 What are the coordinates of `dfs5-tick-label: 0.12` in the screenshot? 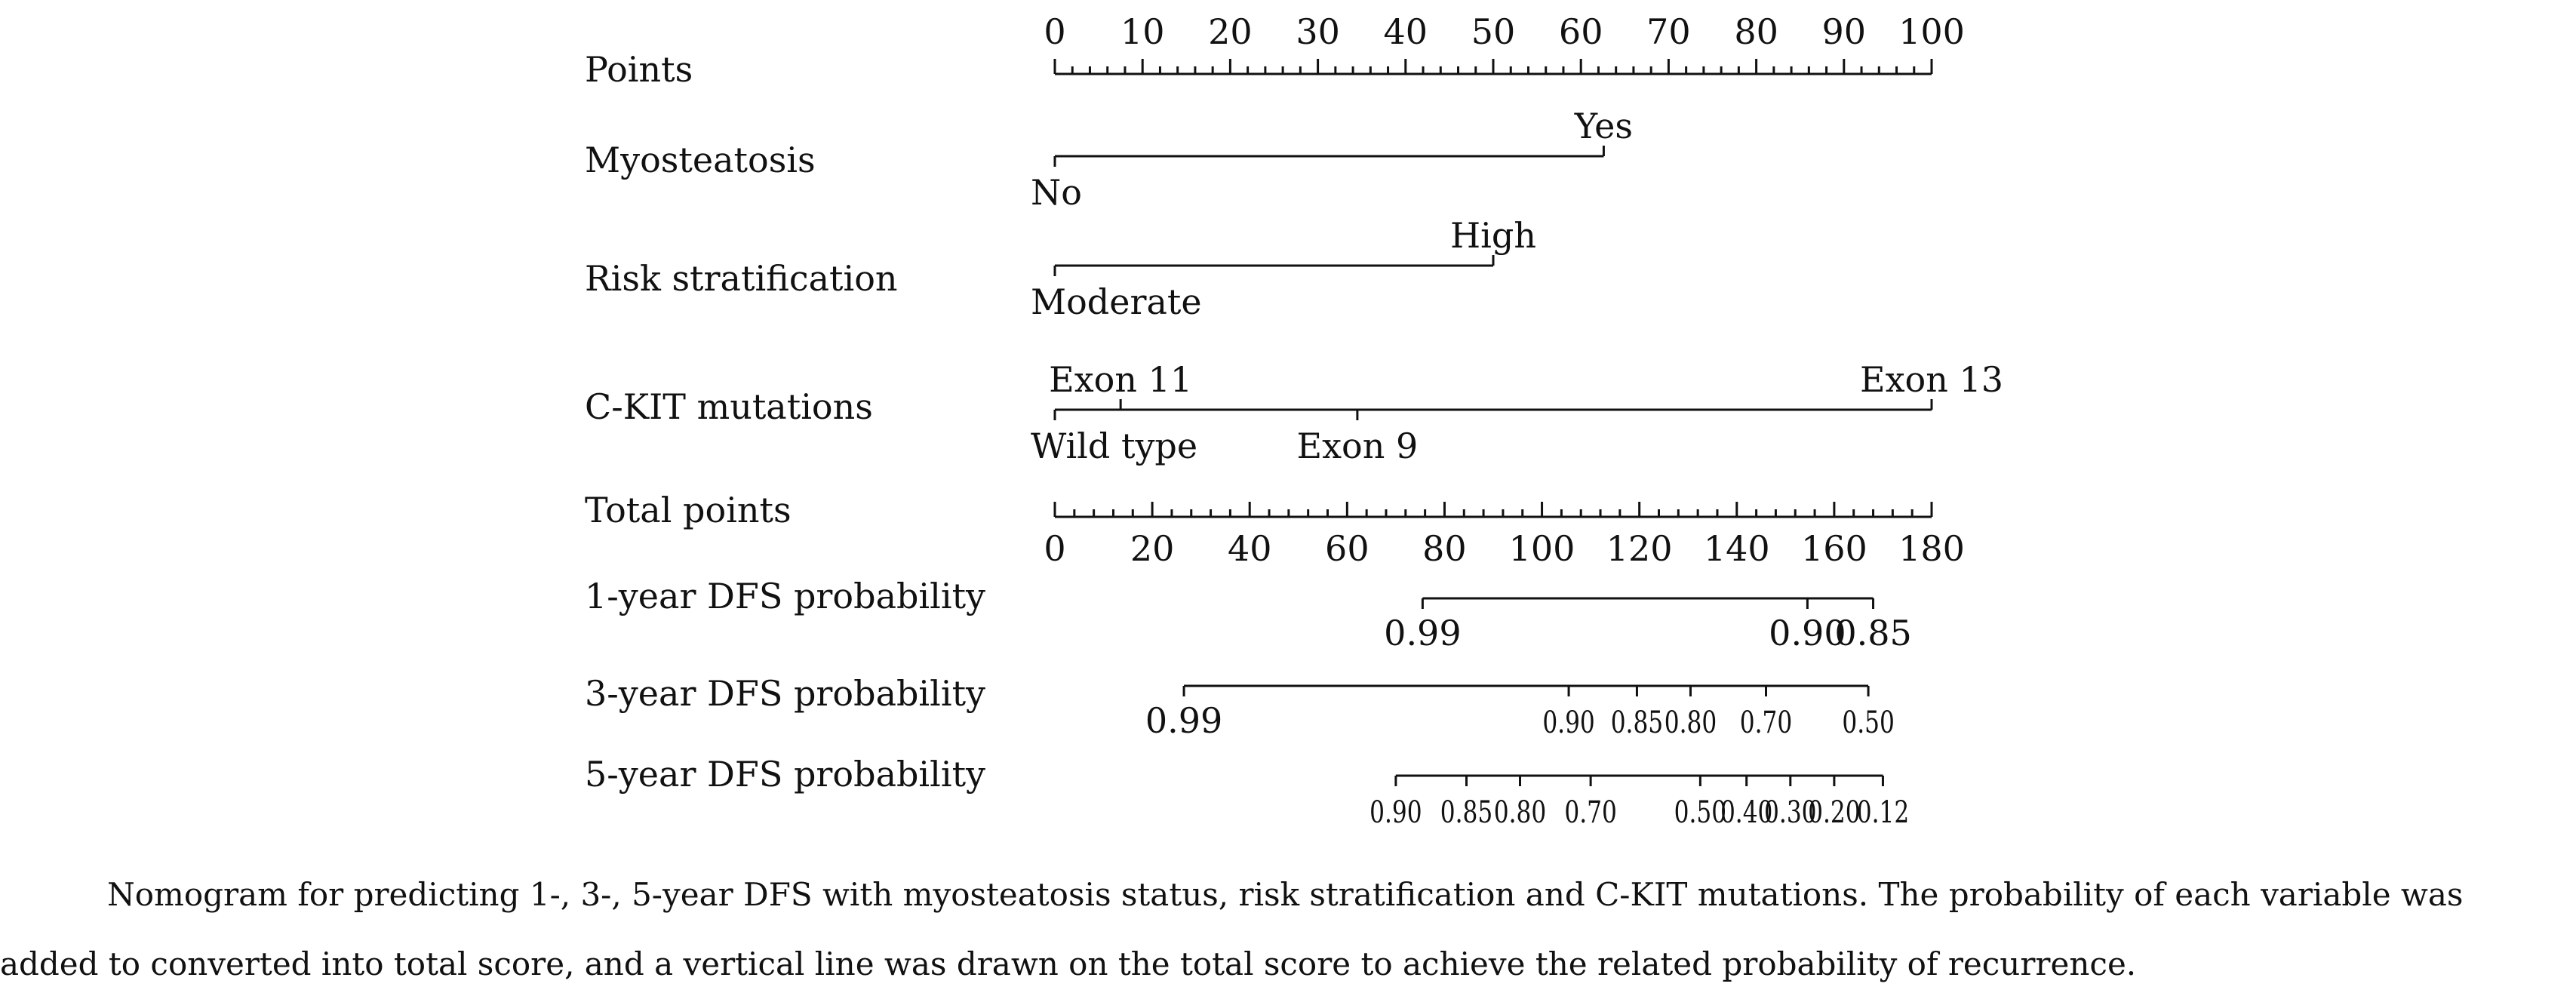 It's located at (1883, 812).